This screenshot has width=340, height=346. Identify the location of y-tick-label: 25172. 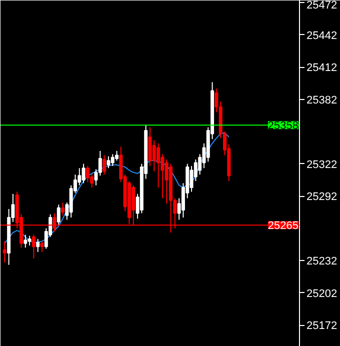
(322, 326).